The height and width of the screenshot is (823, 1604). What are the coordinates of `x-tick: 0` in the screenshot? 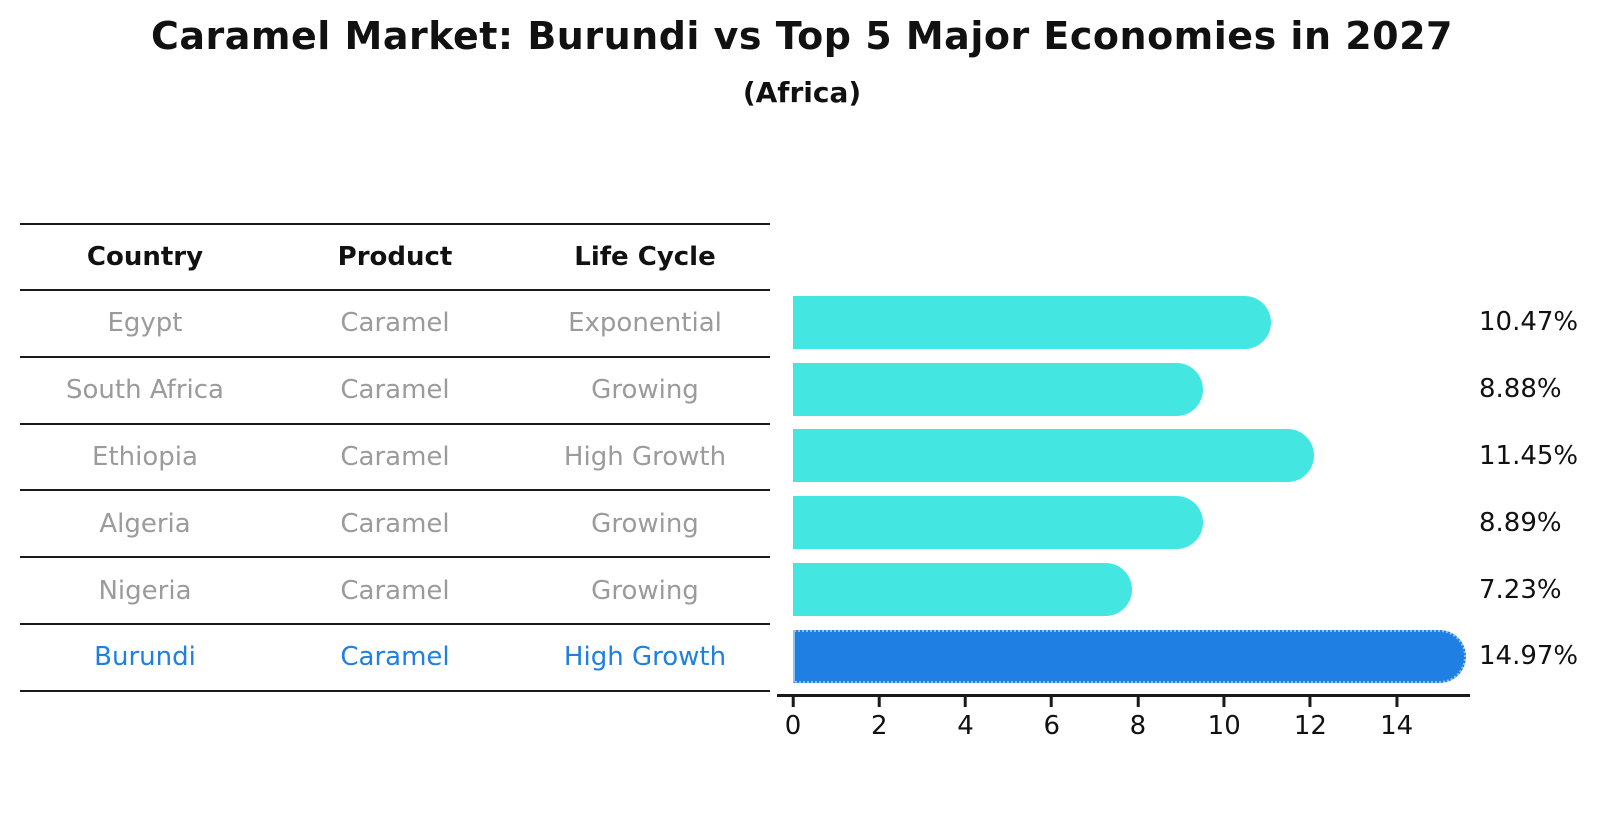 It's located at (793, 719).